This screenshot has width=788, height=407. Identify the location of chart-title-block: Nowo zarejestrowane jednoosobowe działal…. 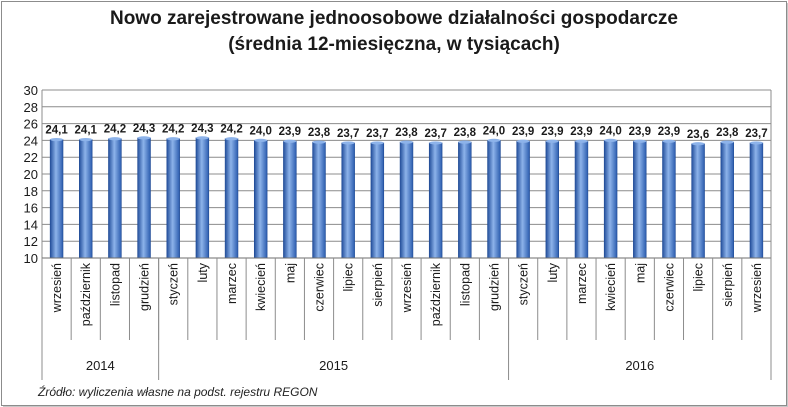
(394, 32).